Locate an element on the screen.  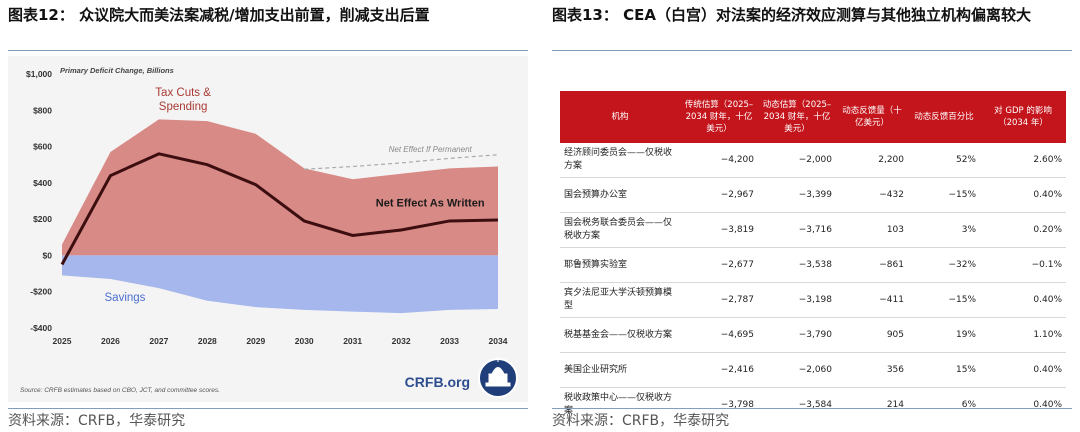
value-cell: 2.60% is located at coordinates (1023, 160).